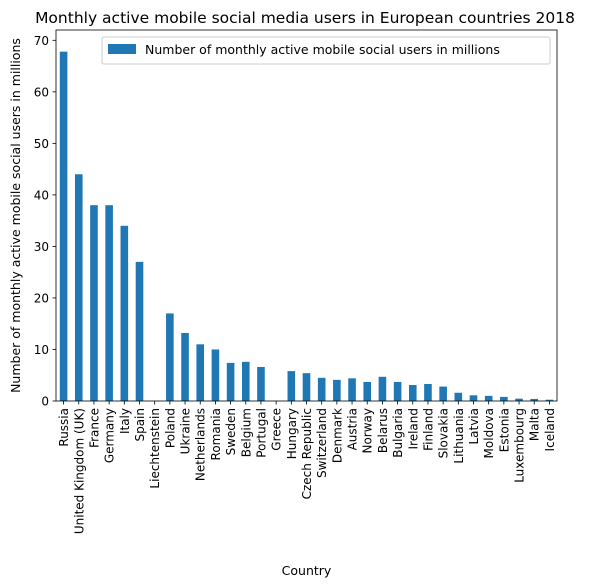 The image size is (604, 586). I want to click on x-tick-label: Netherlands, so click(201, 444).